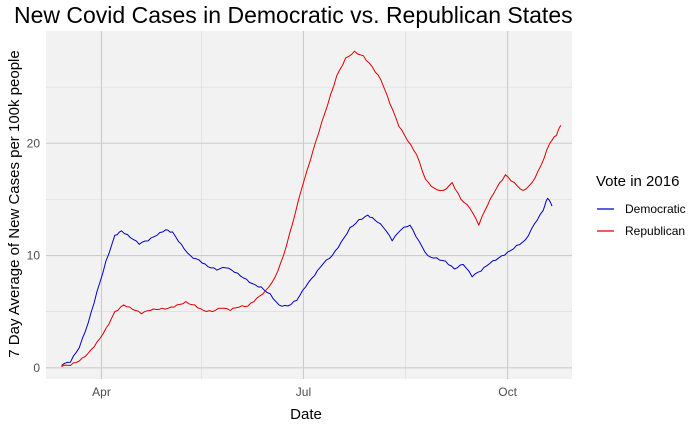 The image size is (700, 432). I want to click on y-tick-label: 20, so click(34, 143).